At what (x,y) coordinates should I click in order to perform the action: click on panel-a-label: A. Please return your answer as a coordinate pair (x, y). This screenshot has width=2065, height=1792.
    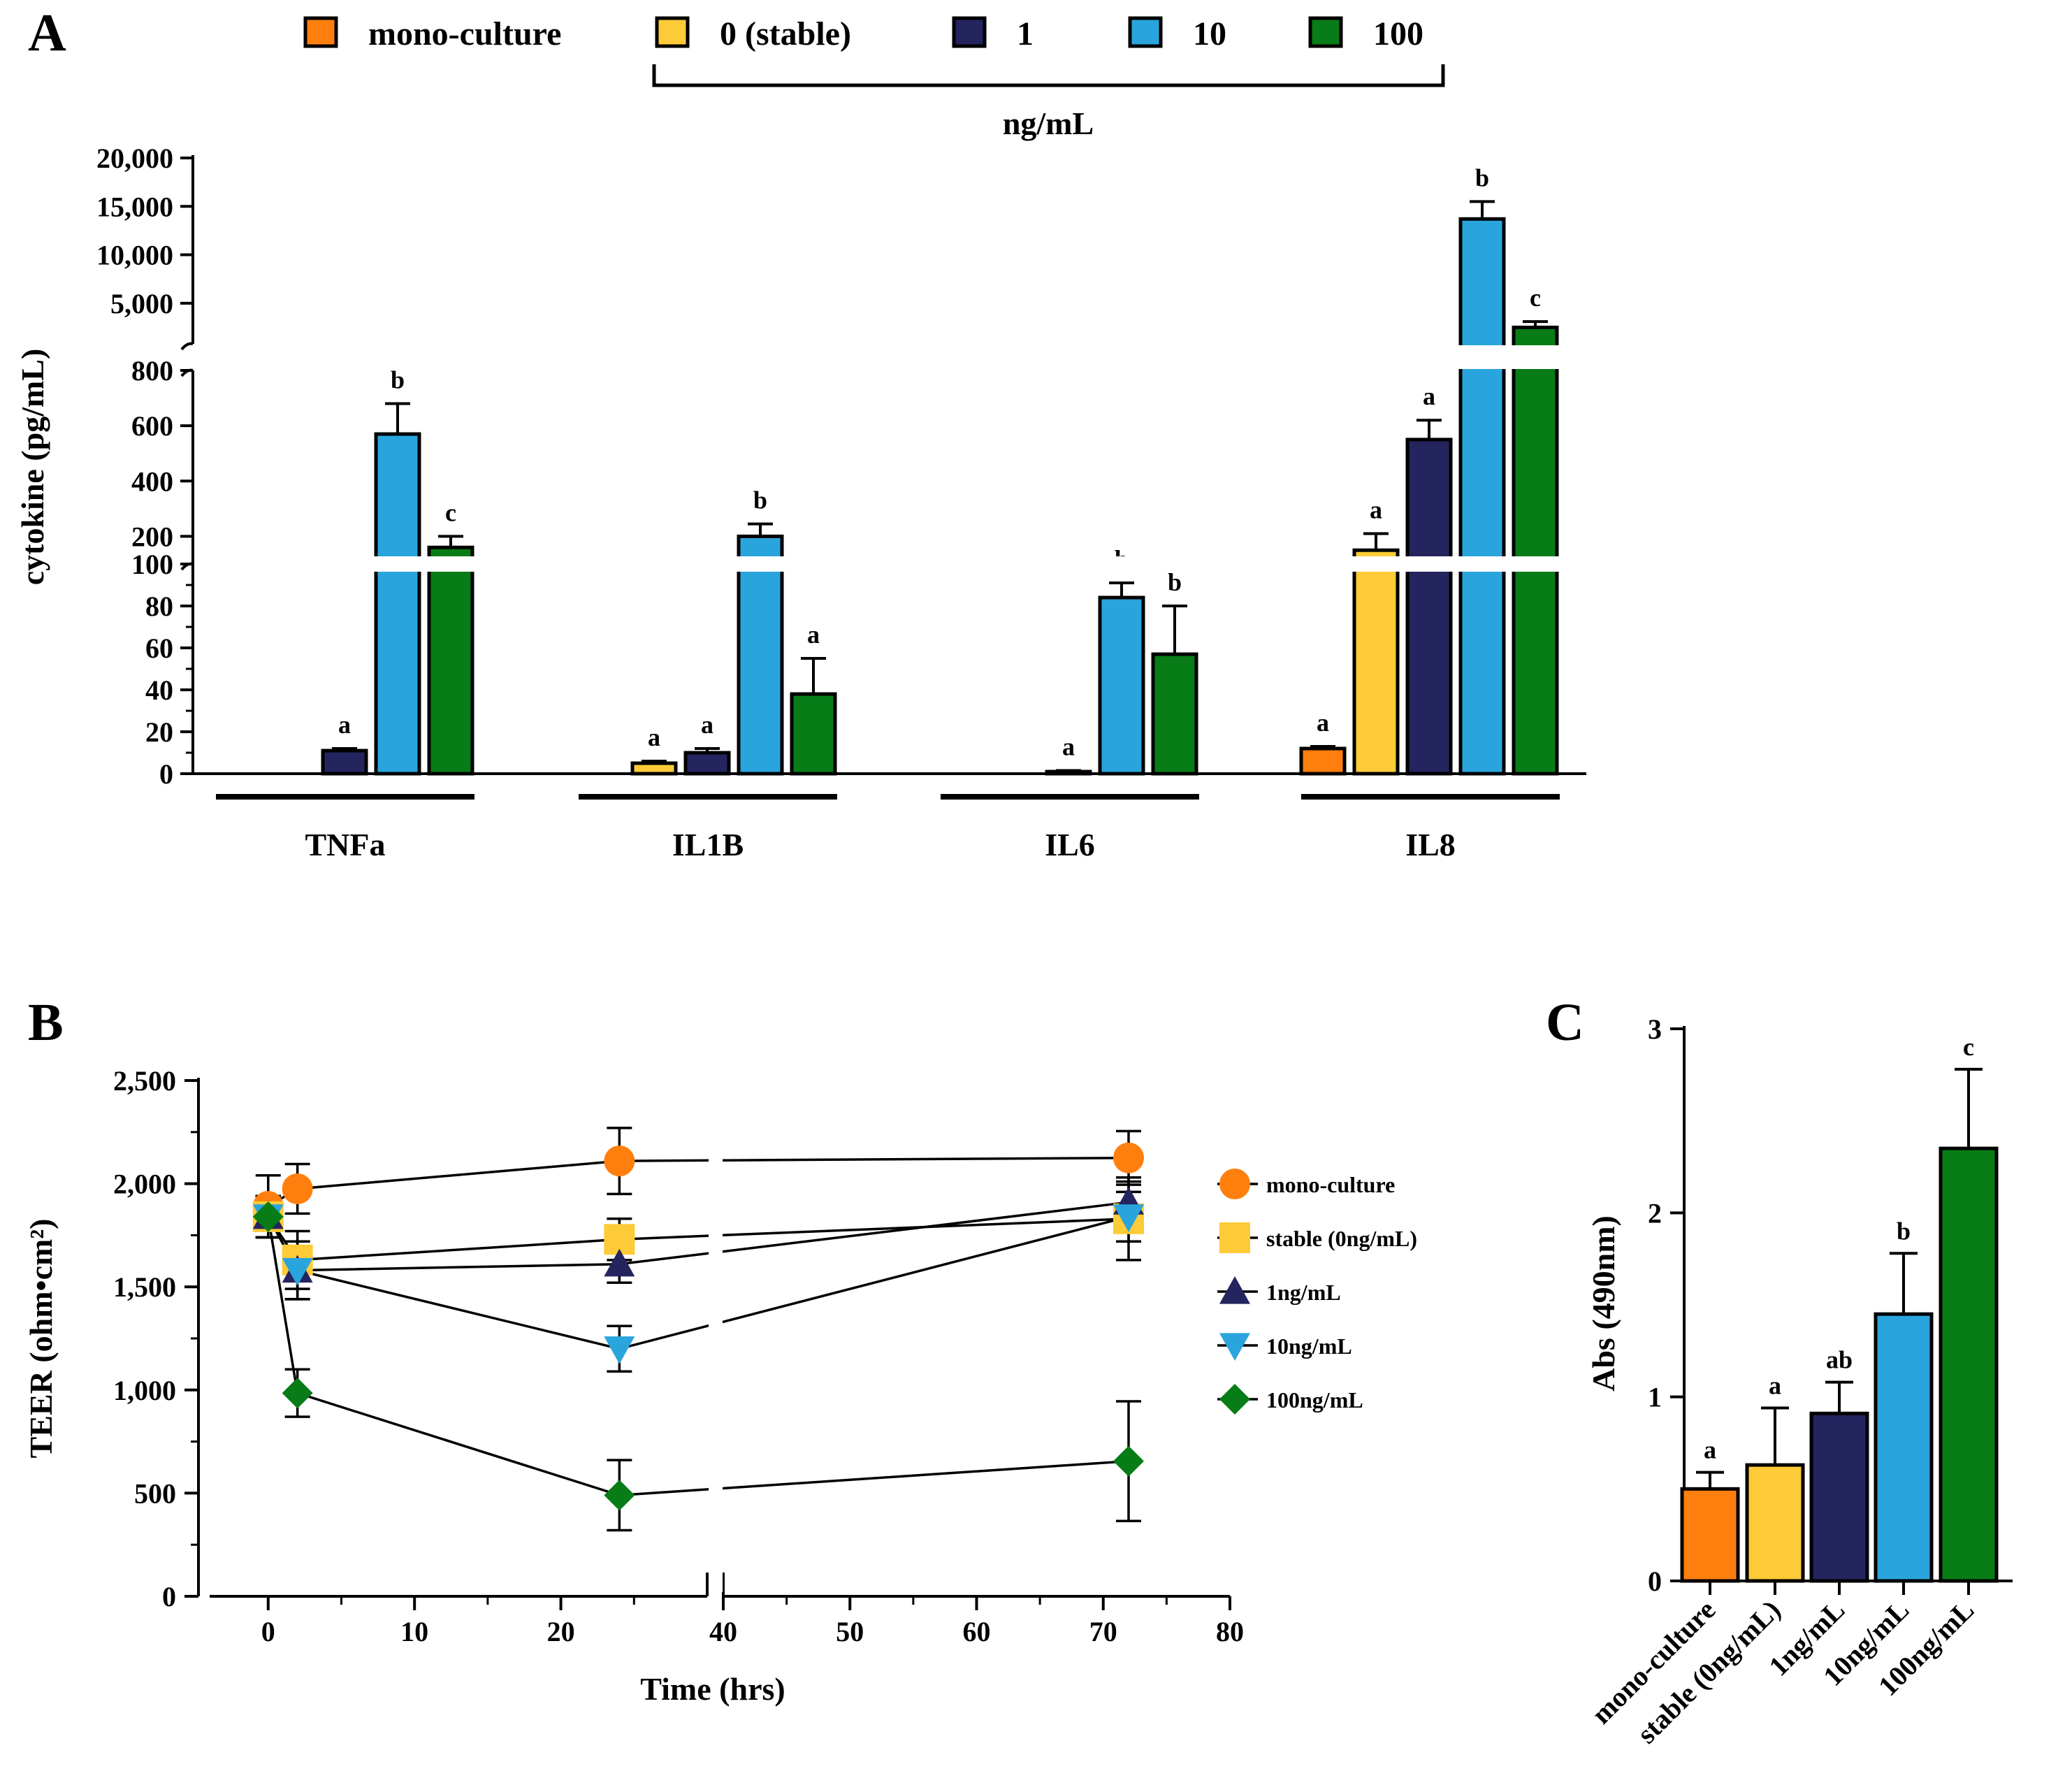
    Looking at the image, I should click on (47, 32).